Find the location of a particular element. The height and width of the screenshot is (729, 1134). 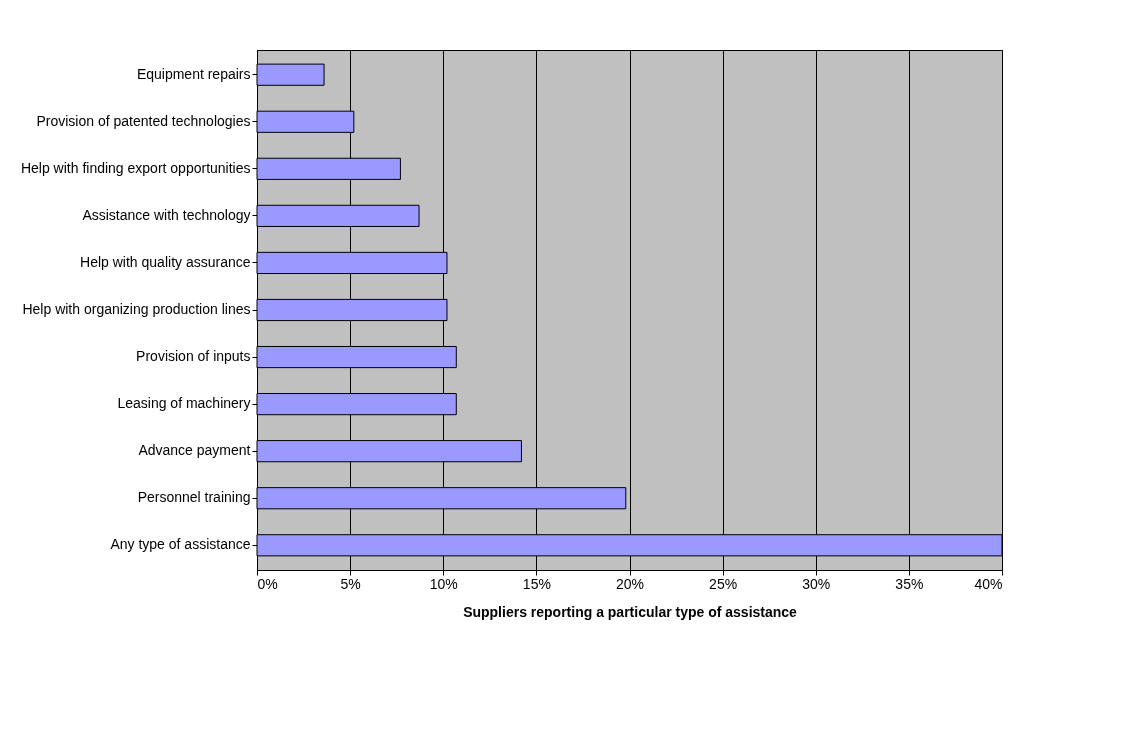

y-tick-label: Provision of inputs is located at coordinates (193, 356).